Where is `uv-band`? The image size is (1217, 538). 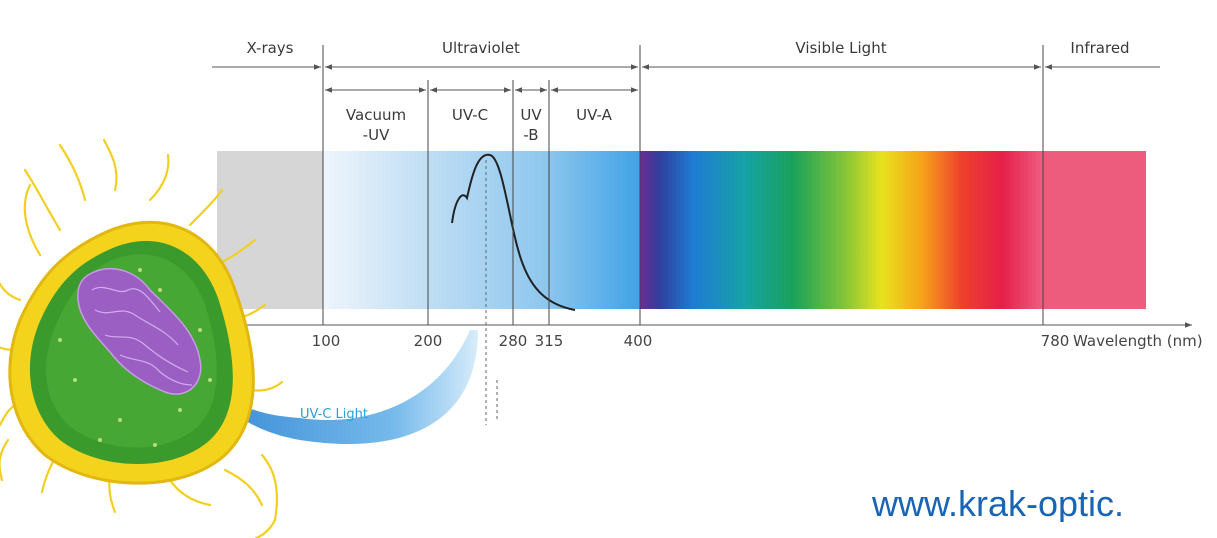 uv-band is located at coordinates (481, 230).